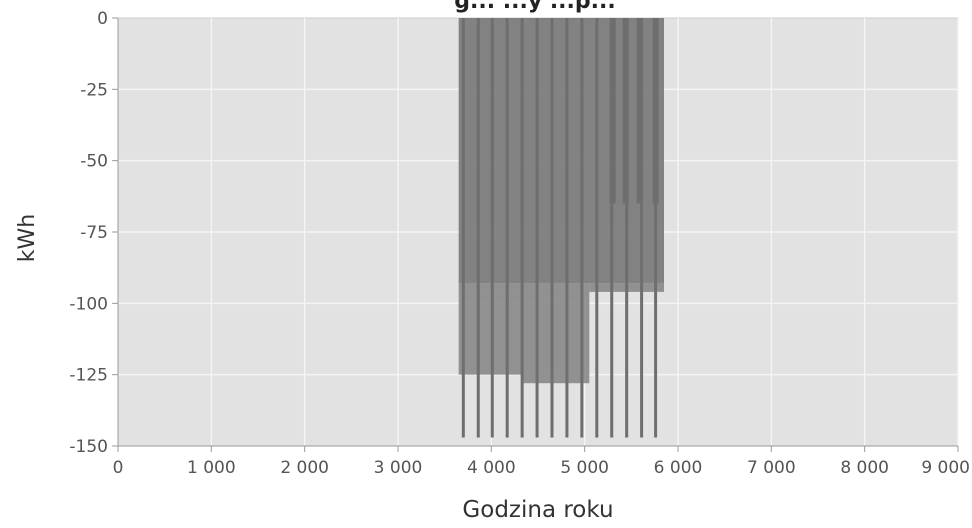 This screenshot has width=972, height=528. I want to click on x-tick-label: 3 000, so click(398, 468).